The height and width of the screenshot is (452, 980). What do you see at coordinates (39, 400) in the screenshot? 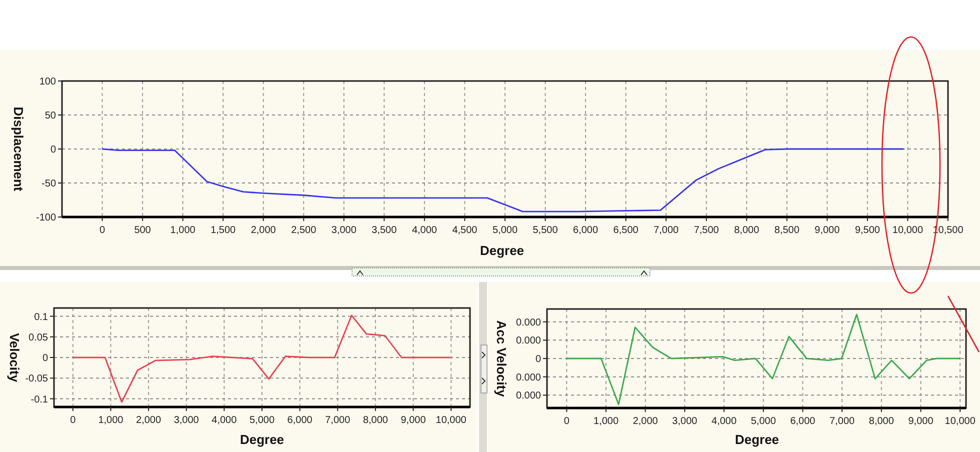
I see `y-tick-label: -0.1` at bounding box center [39, 400].